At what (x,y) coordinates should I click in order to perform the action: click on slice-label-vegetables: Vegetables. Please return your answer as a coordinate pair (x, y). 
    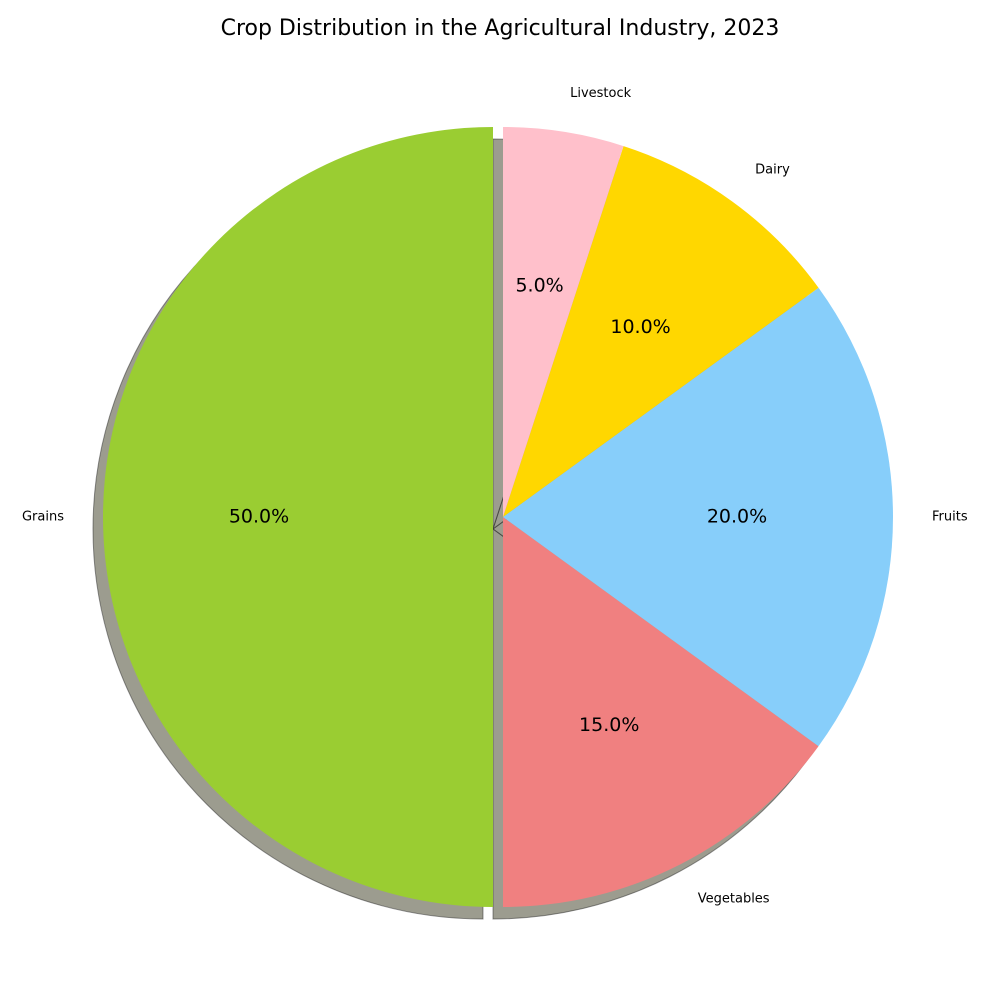
    Looking at the image, I should click on (734, 899).